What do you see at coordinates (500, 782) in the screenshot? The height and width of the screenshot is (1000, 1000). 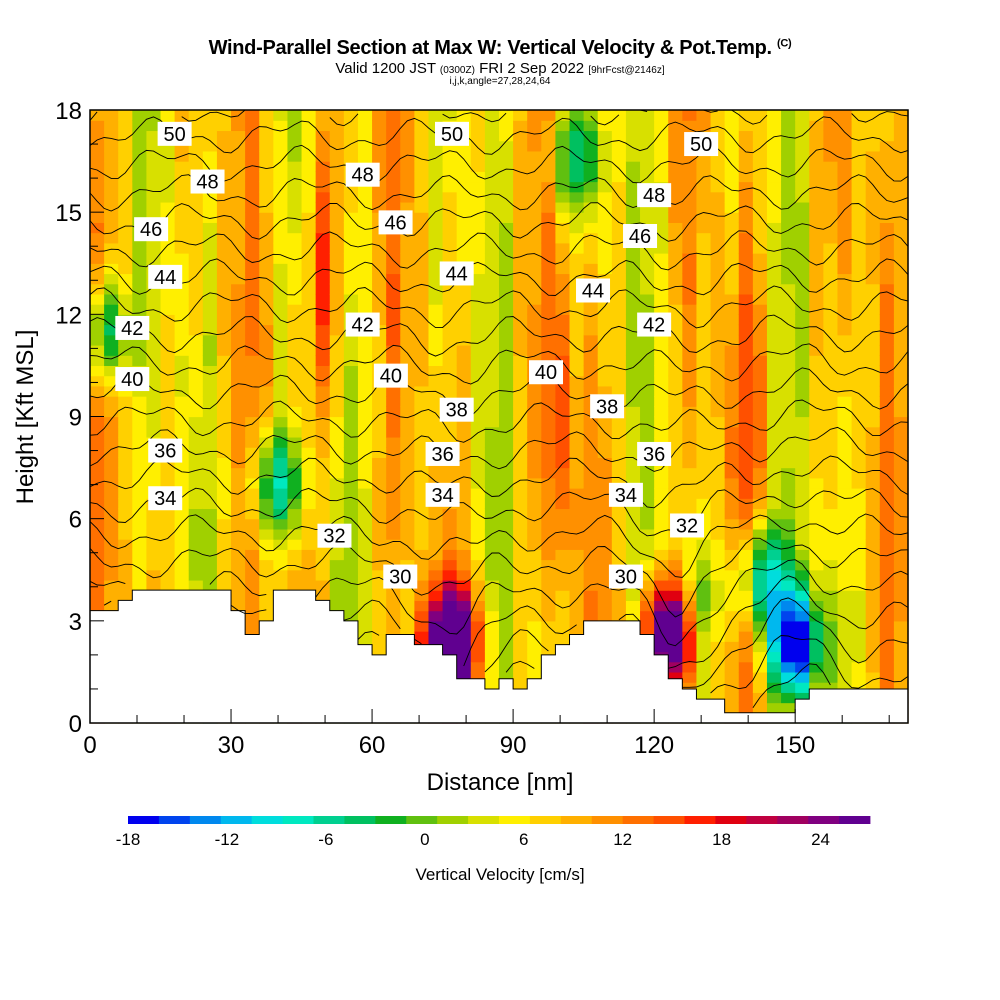 I see `x-axis-label: Distance [nm]` at bounding box center [500, 782].